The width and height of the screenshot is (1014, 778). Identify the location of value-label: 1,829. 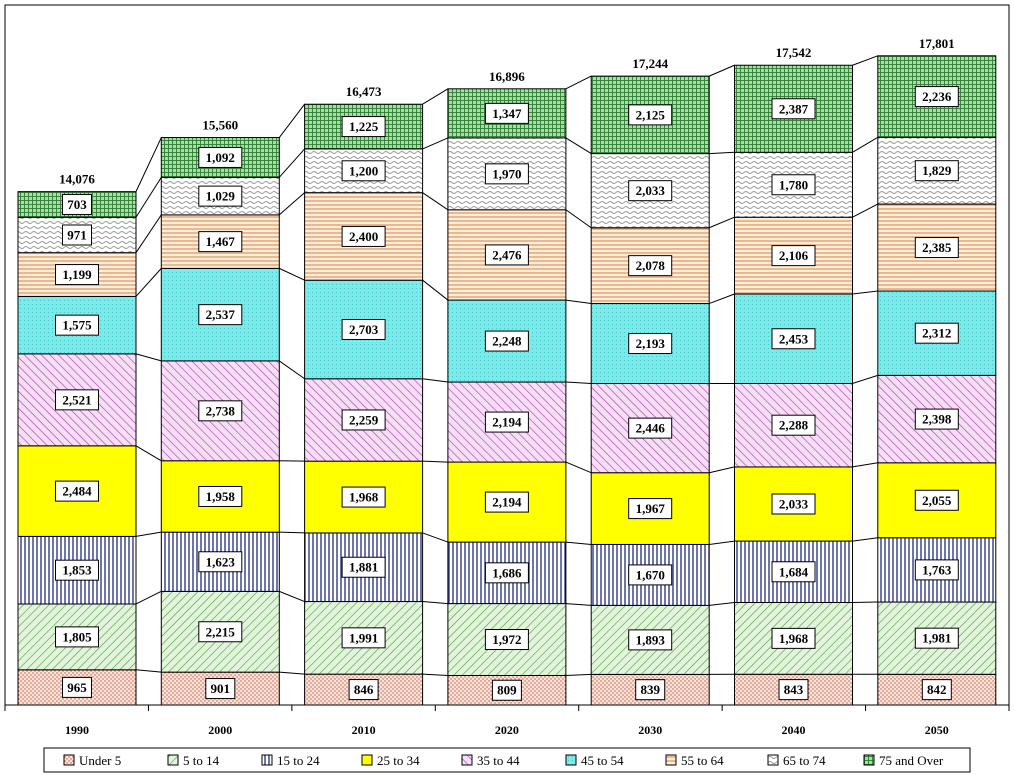
(937, 170).